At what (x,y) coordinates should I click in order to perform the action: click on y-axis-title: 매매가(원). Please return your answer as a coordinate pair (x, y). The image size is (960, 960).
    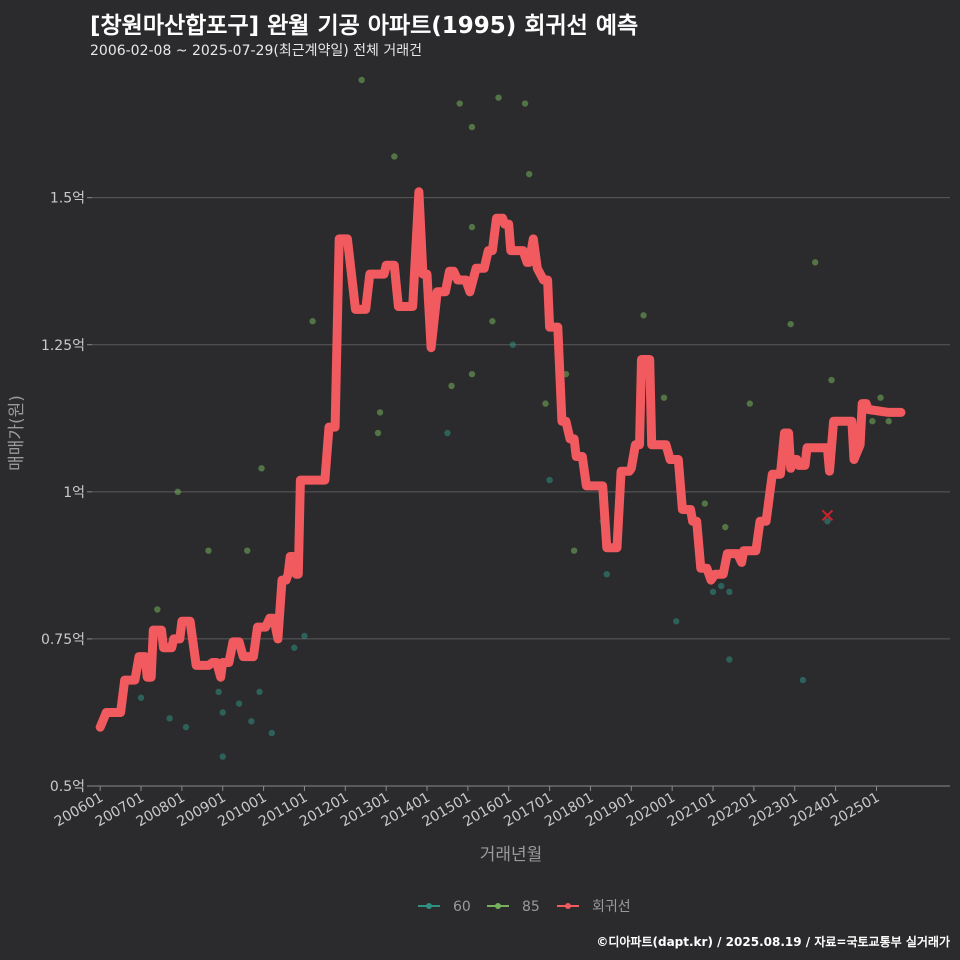
    Looking at the image, I should click on (17, 433).